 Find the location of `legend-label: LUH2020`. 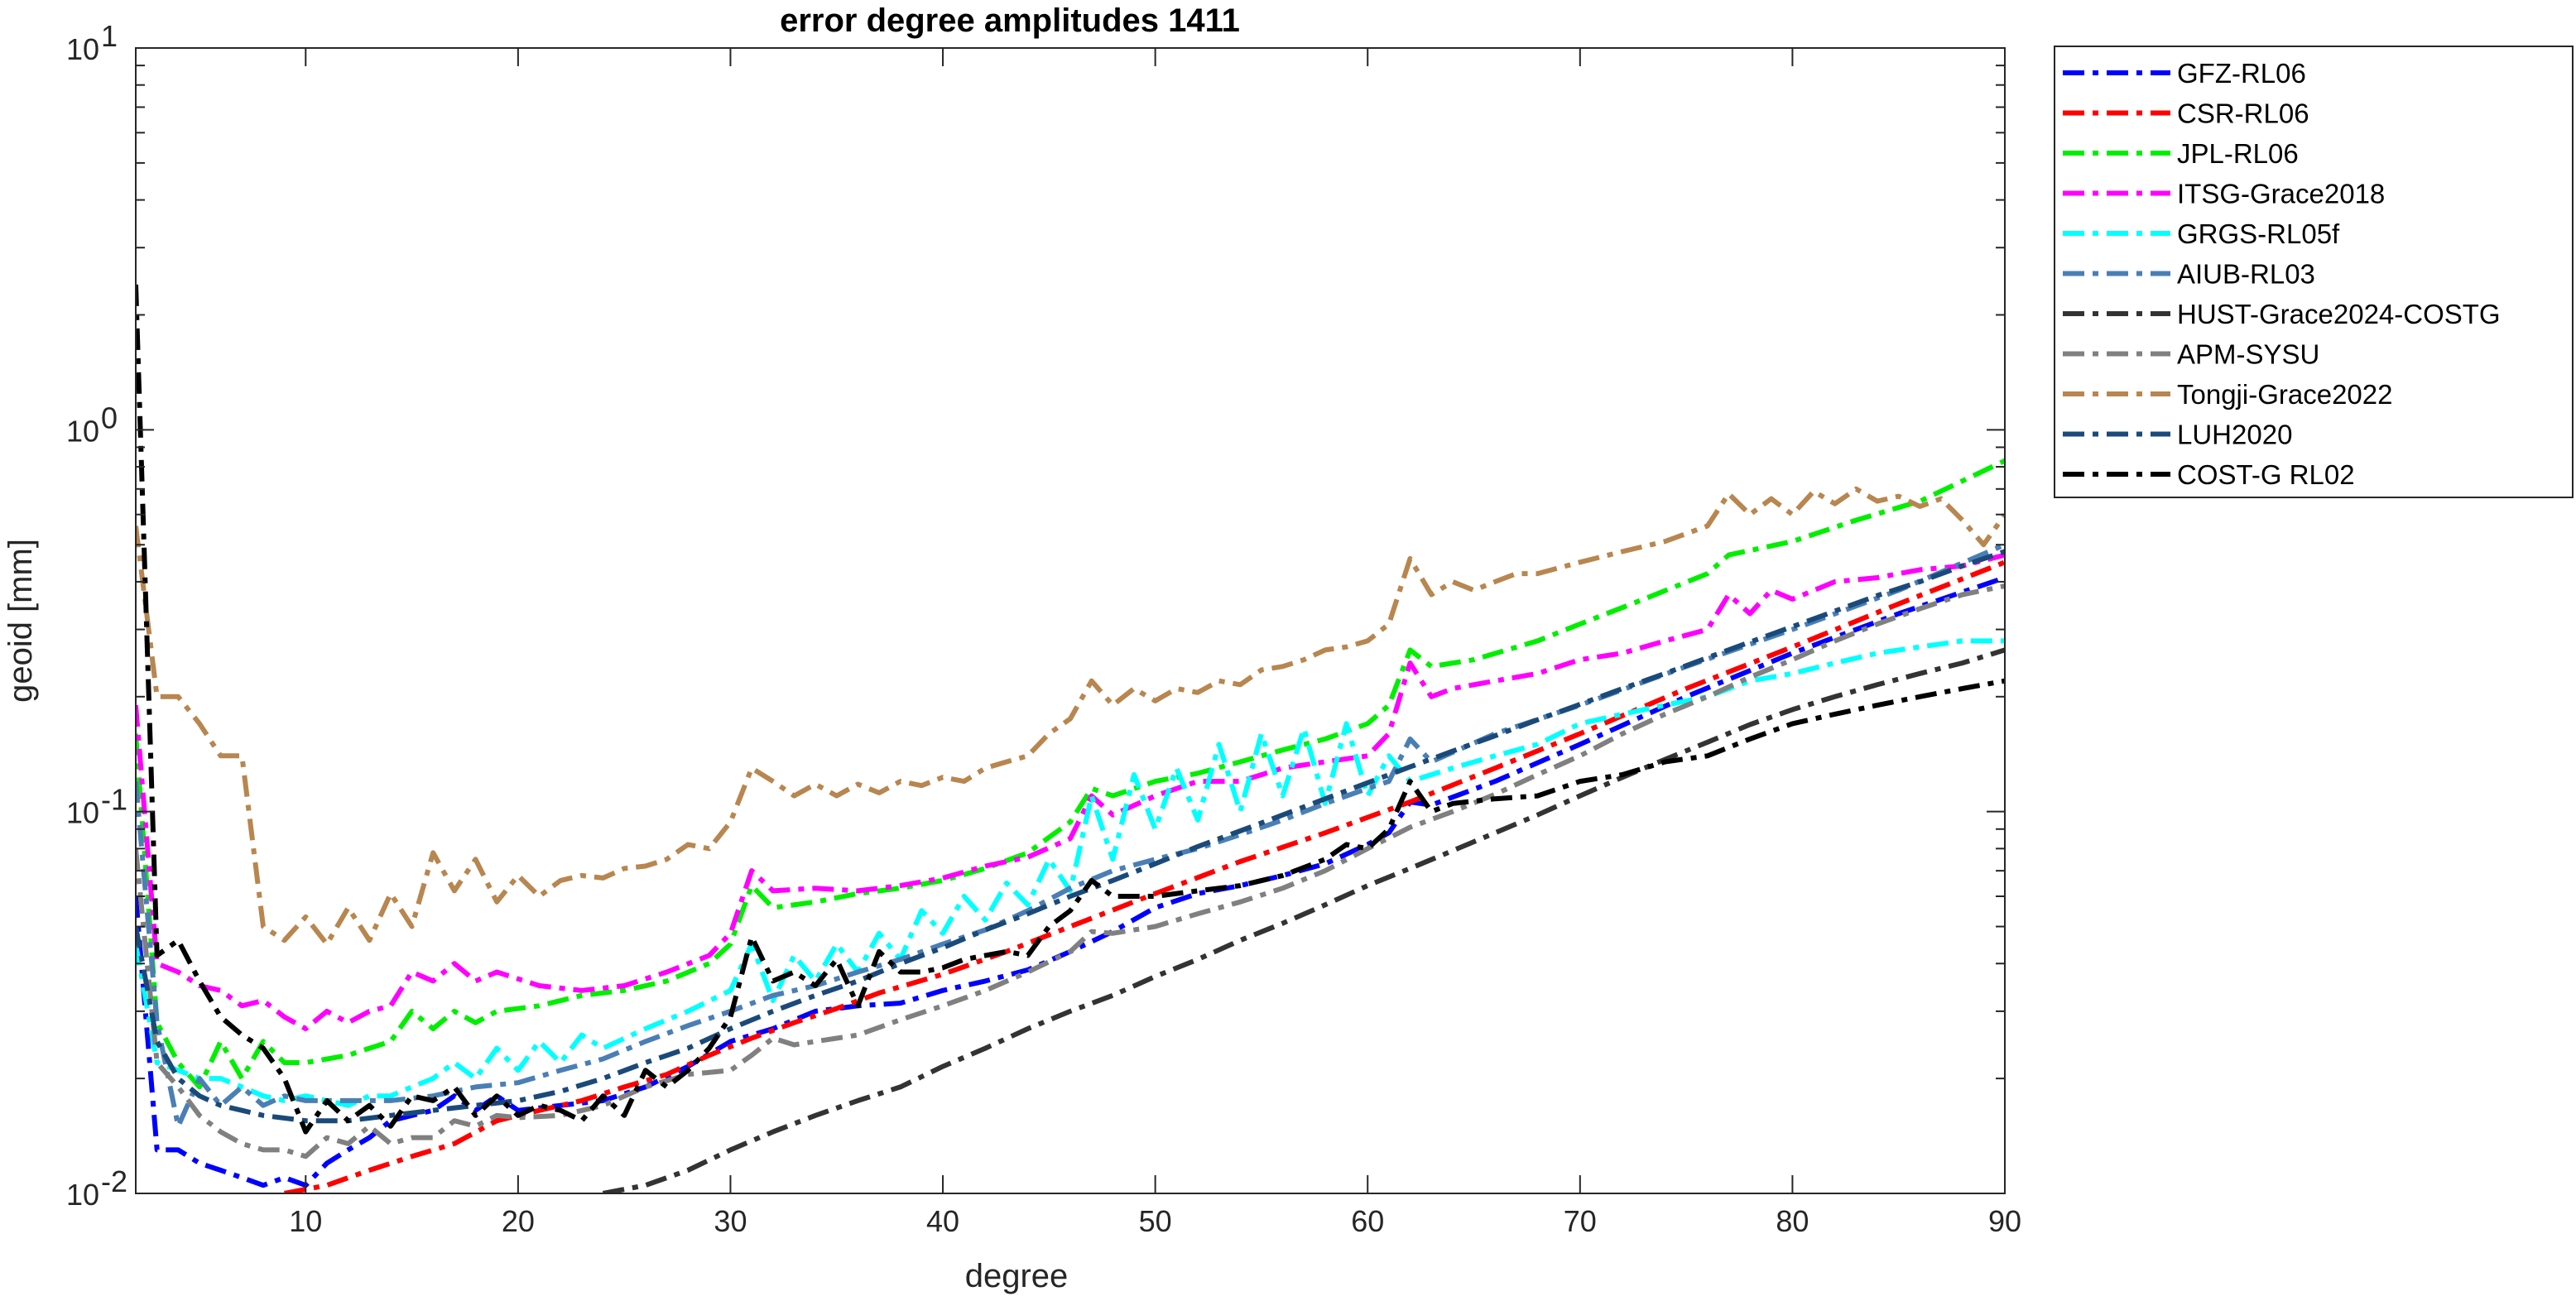

legend-label: LUH2020 is located at coordinates (2234, 435).